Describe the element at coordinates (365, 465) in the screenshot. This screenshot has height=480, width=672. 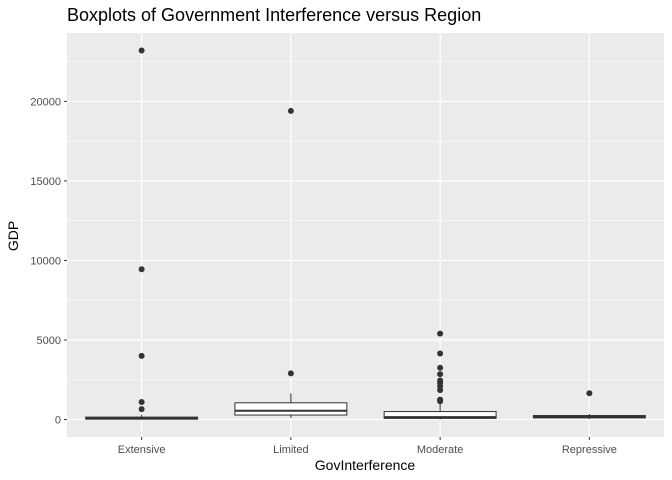
I see `x-axis-title: GovInterference` at that location.